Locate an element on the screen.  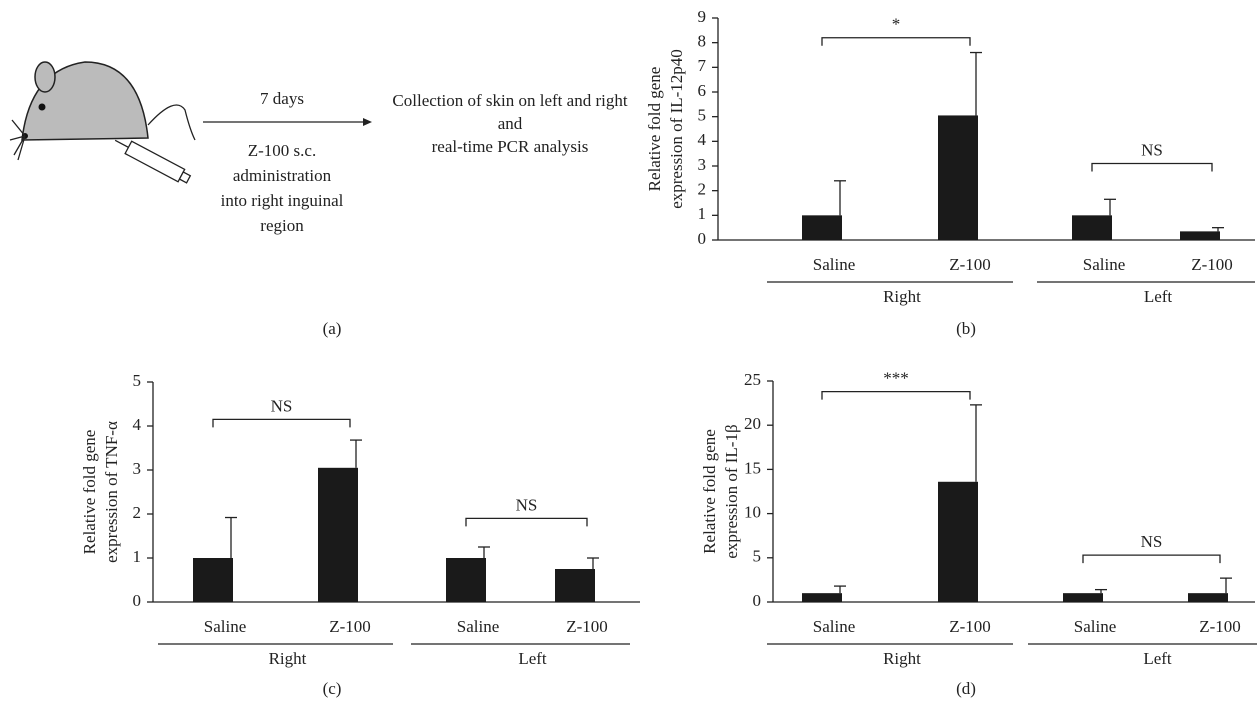
y-tick-label: 25 is located at coordinates (752, 379).